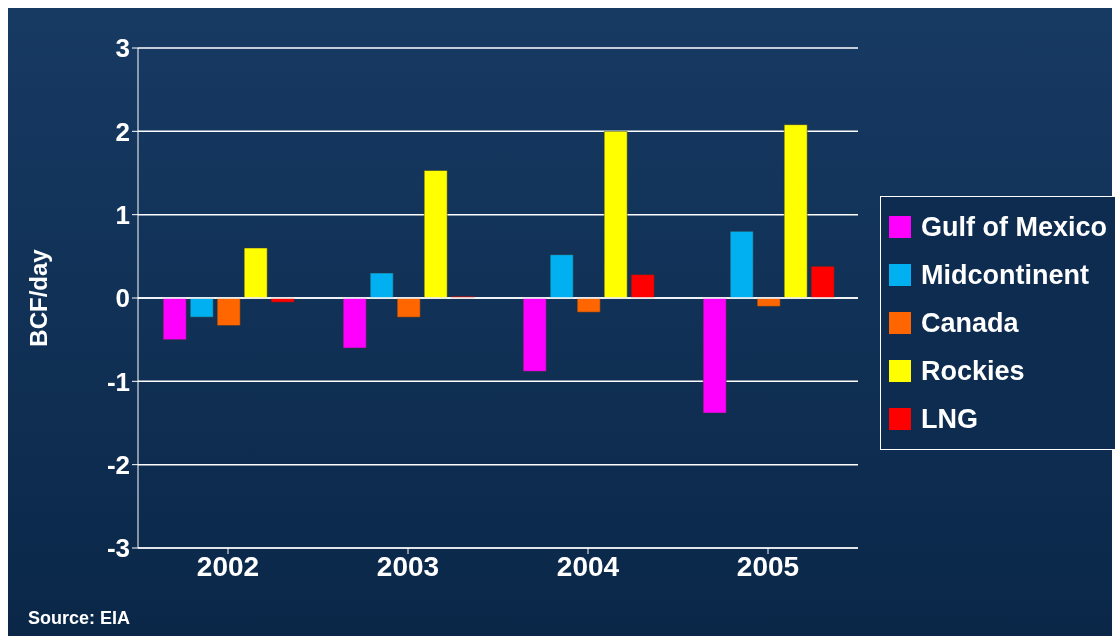 This screenshot has height=644, width=1120. I want to click on y-axis-title: BCF/day, so click(38, 297).